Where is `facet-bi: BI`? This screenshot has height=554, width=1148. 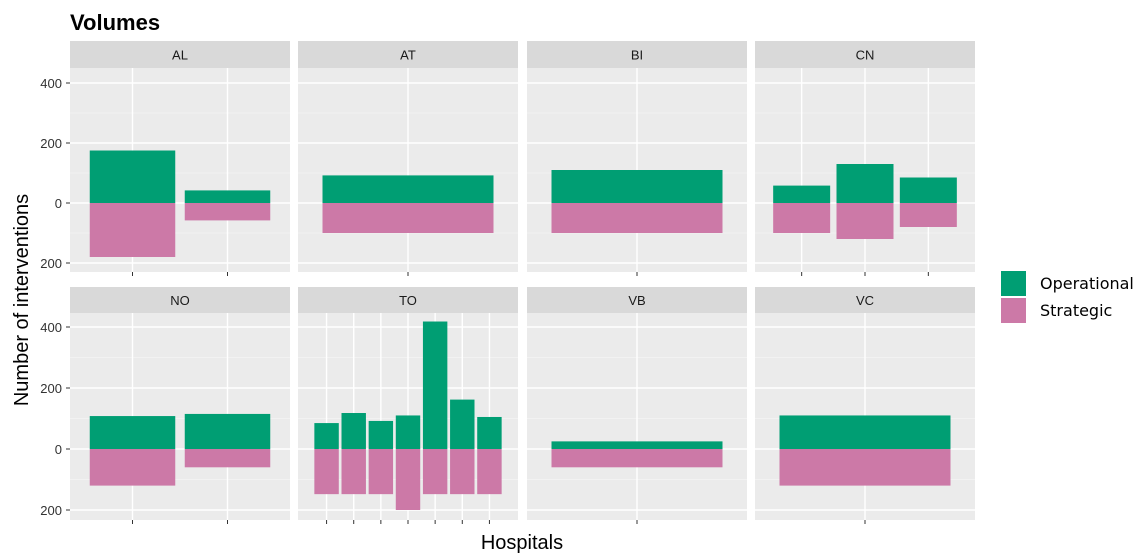
facet-bi: BI is located at coordinates (637, 158).